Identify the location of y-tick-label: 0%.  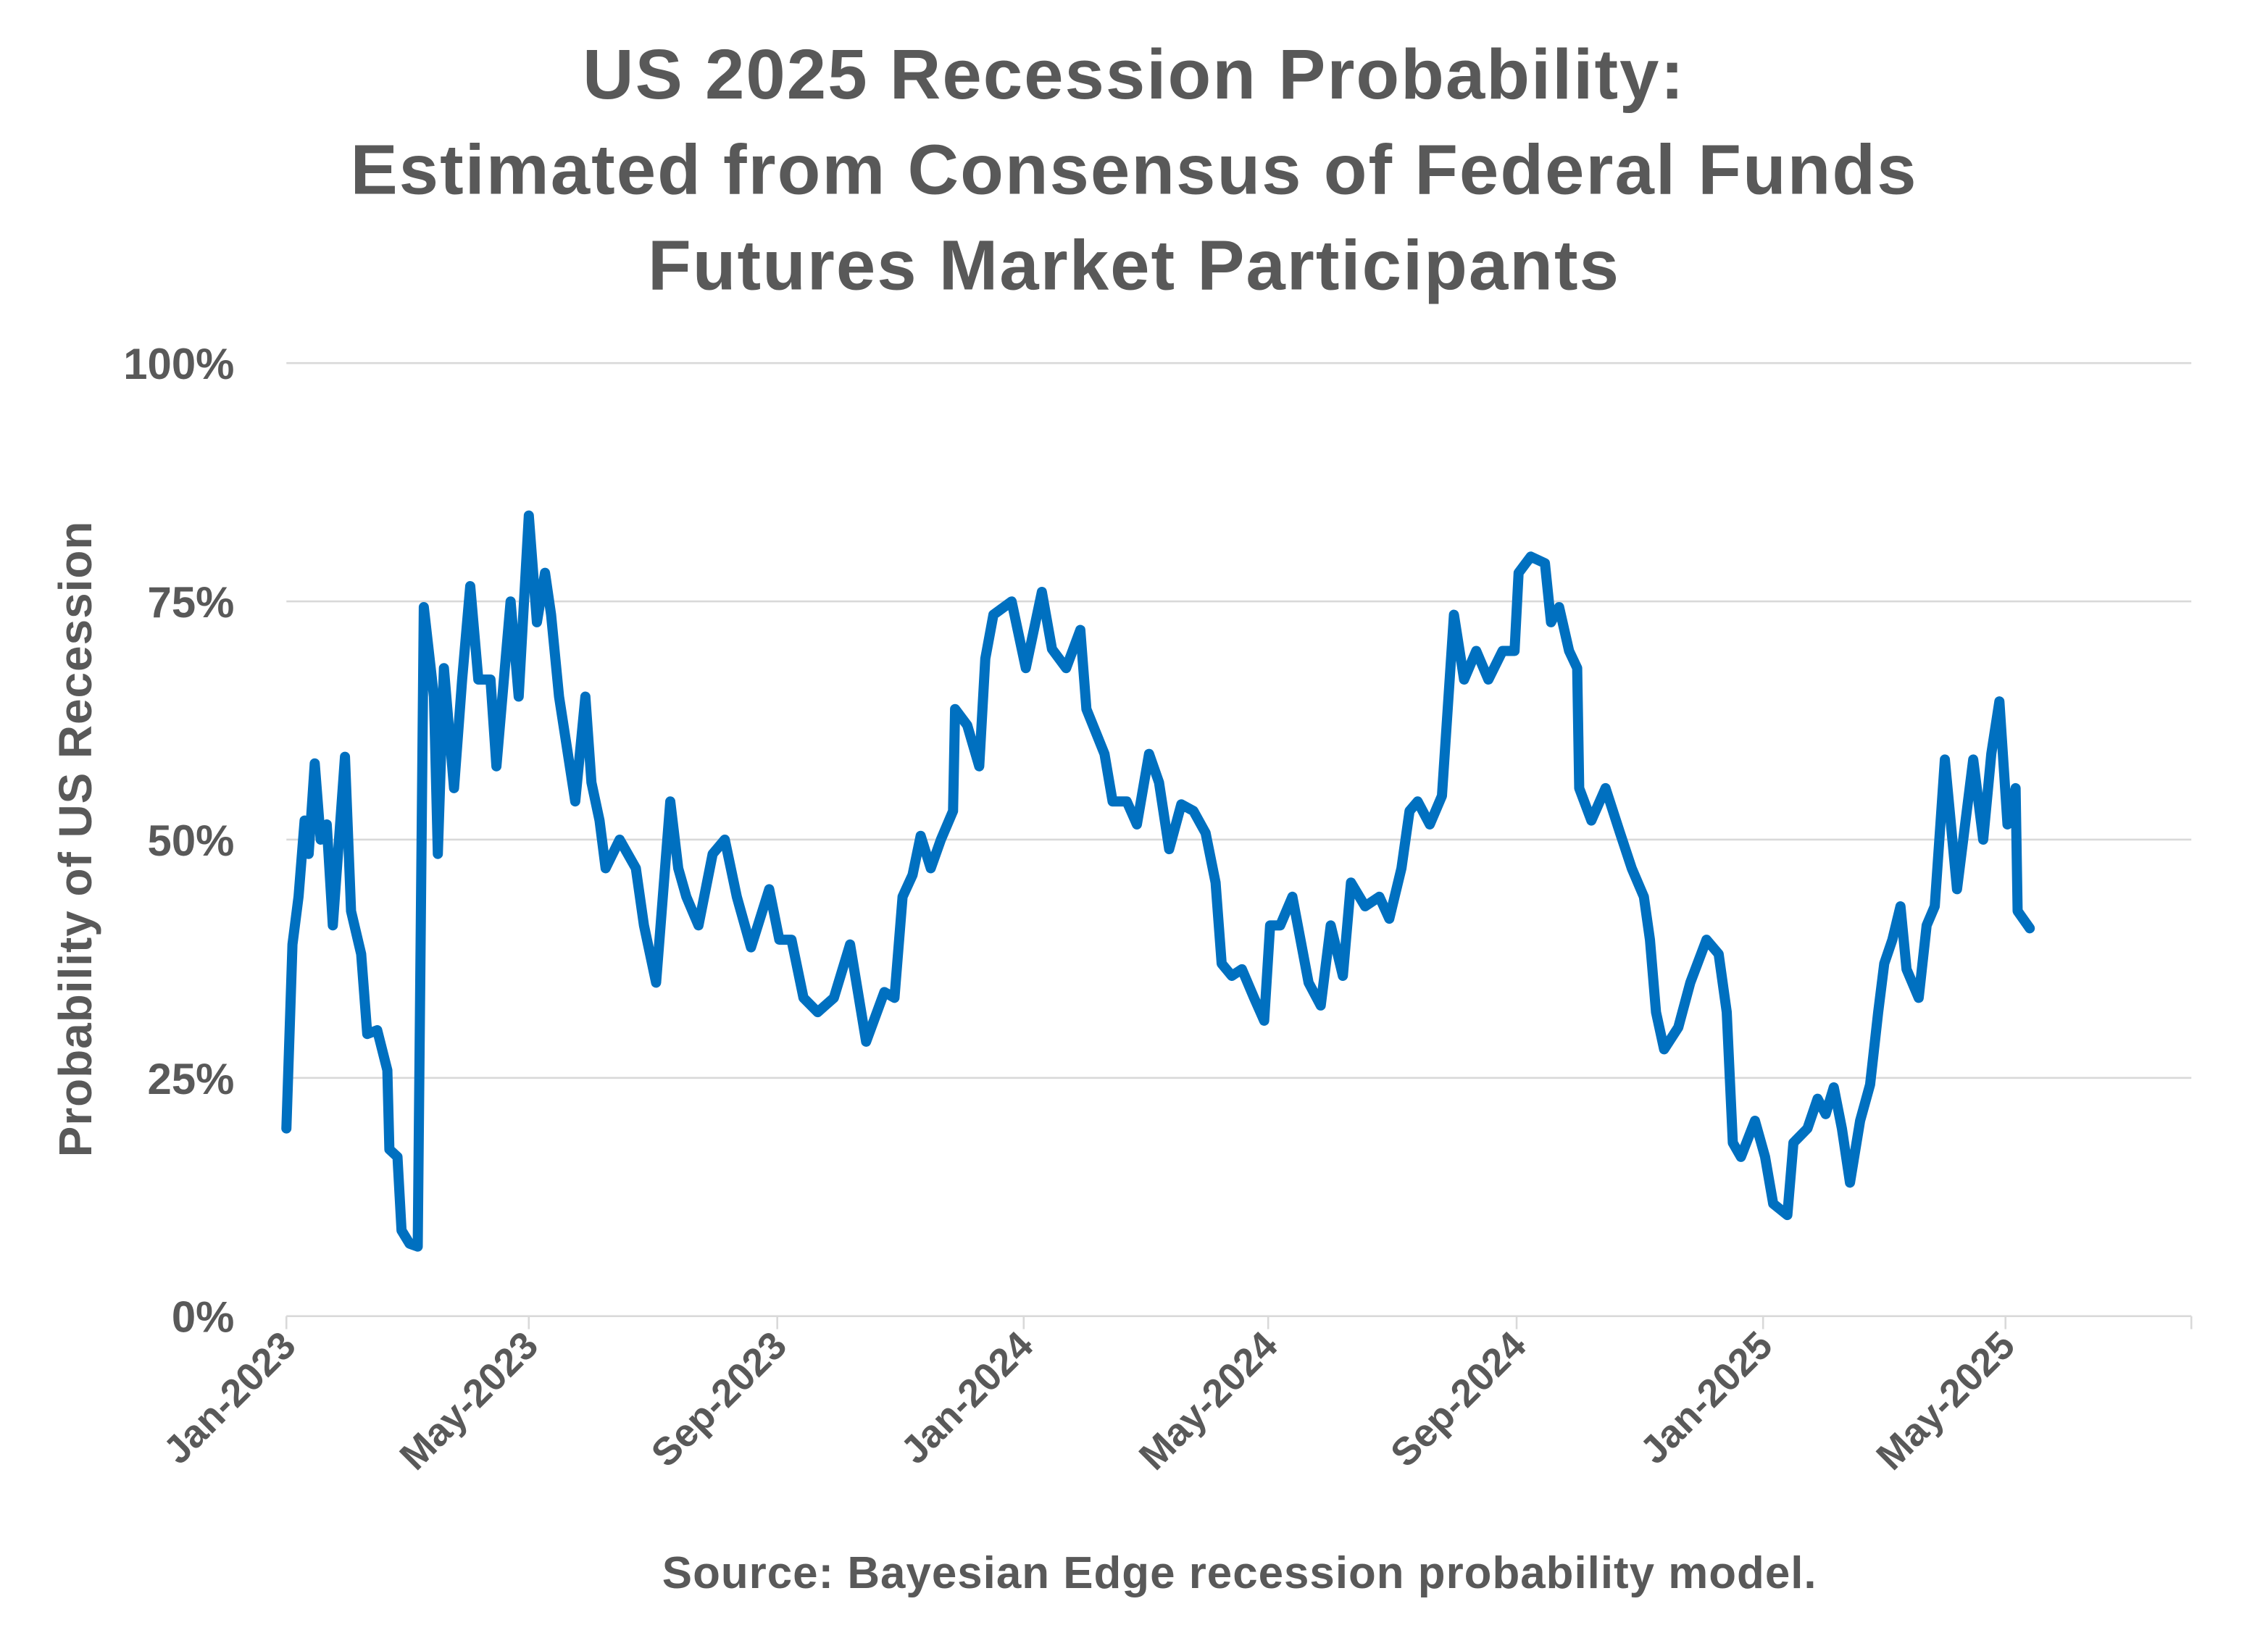
(204, 1317).